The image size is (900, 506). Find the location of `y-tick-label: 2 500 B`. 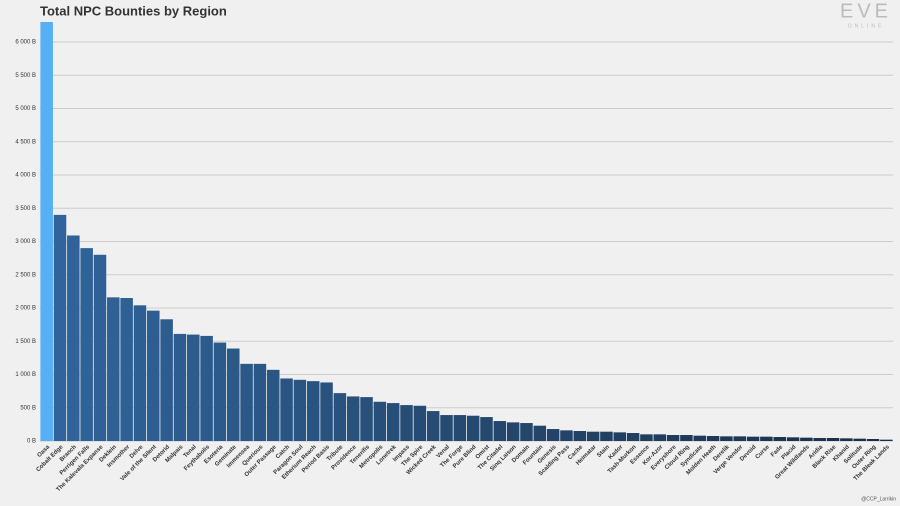

y-tick-label: 2 500 B is located at coordinates (25, 275).